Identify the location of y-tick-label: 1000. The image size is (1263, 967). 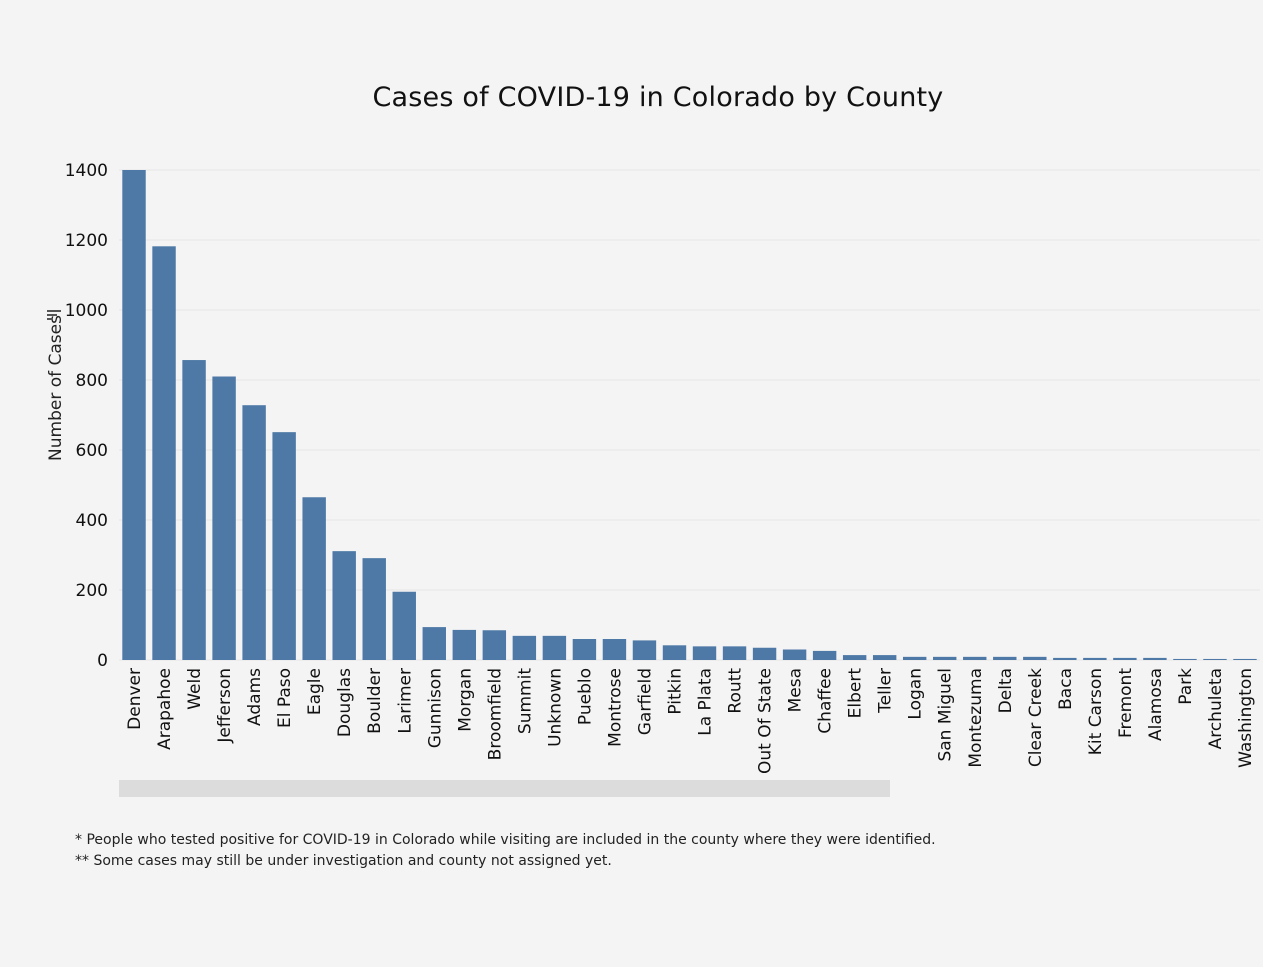
(86, 311).